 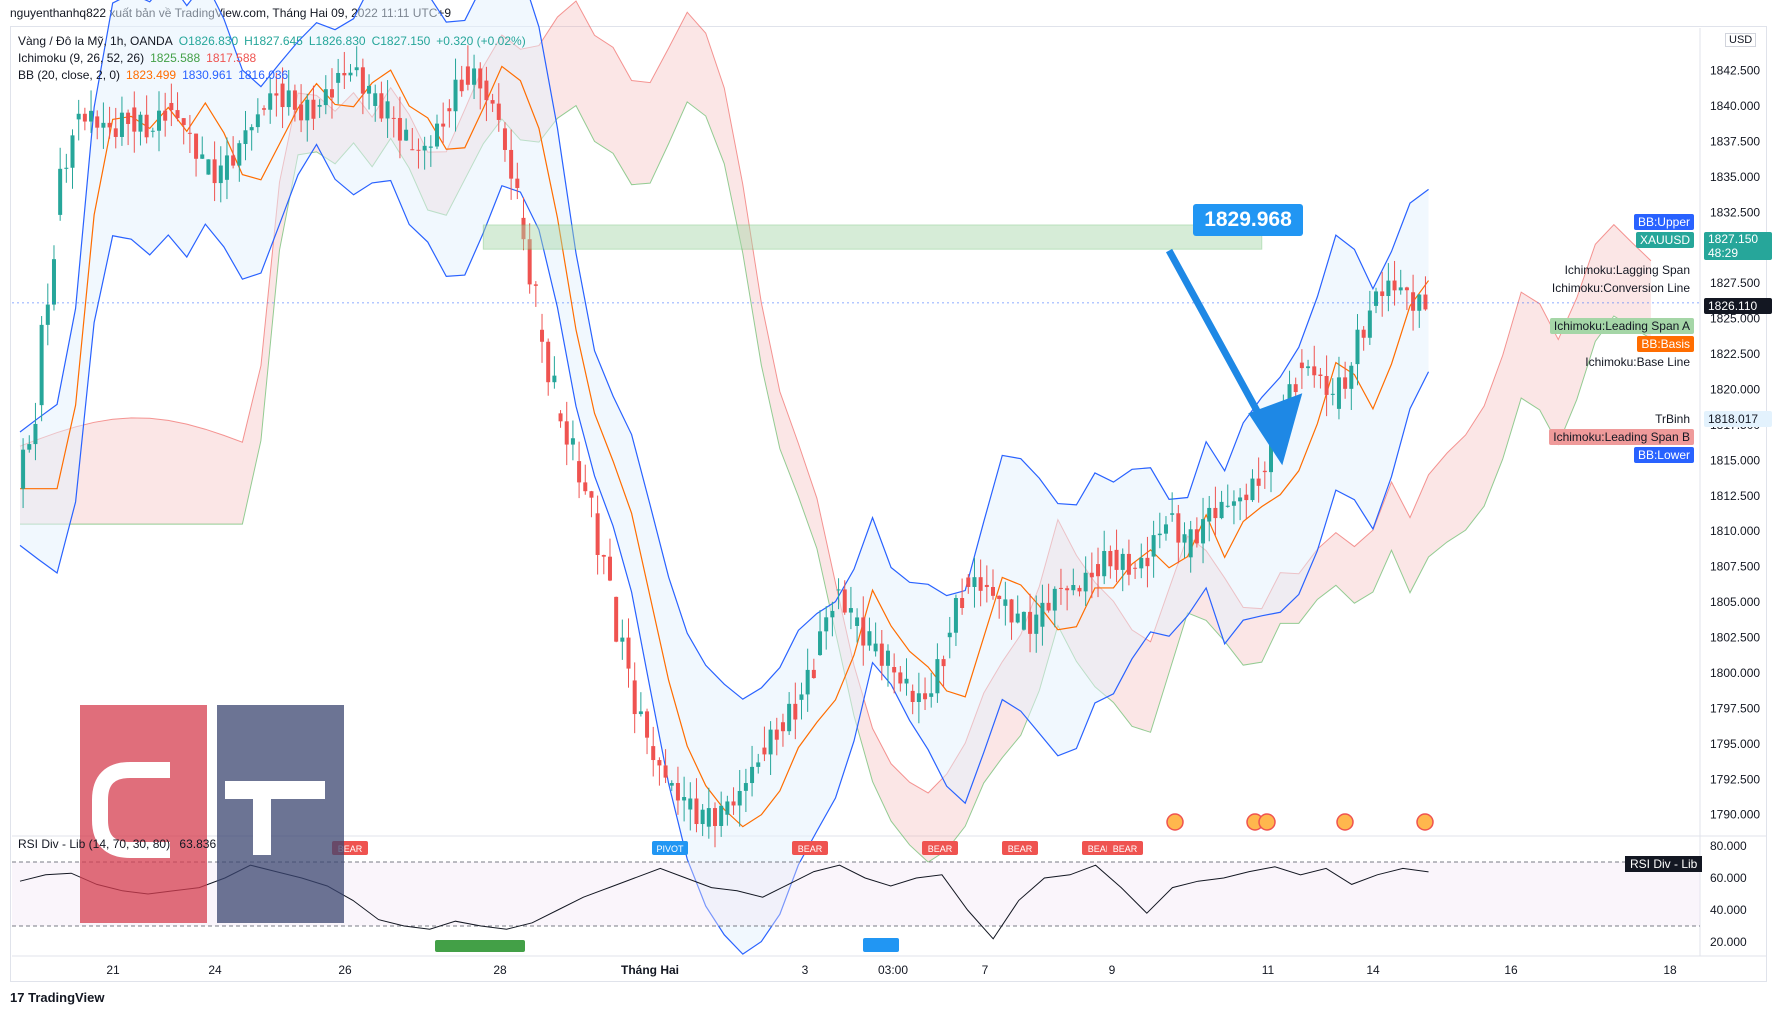 What do you see at coordinates (1112, 970) in the screenshot?
I see `time-tick-label: 9` at bounding box center [1112, 970].